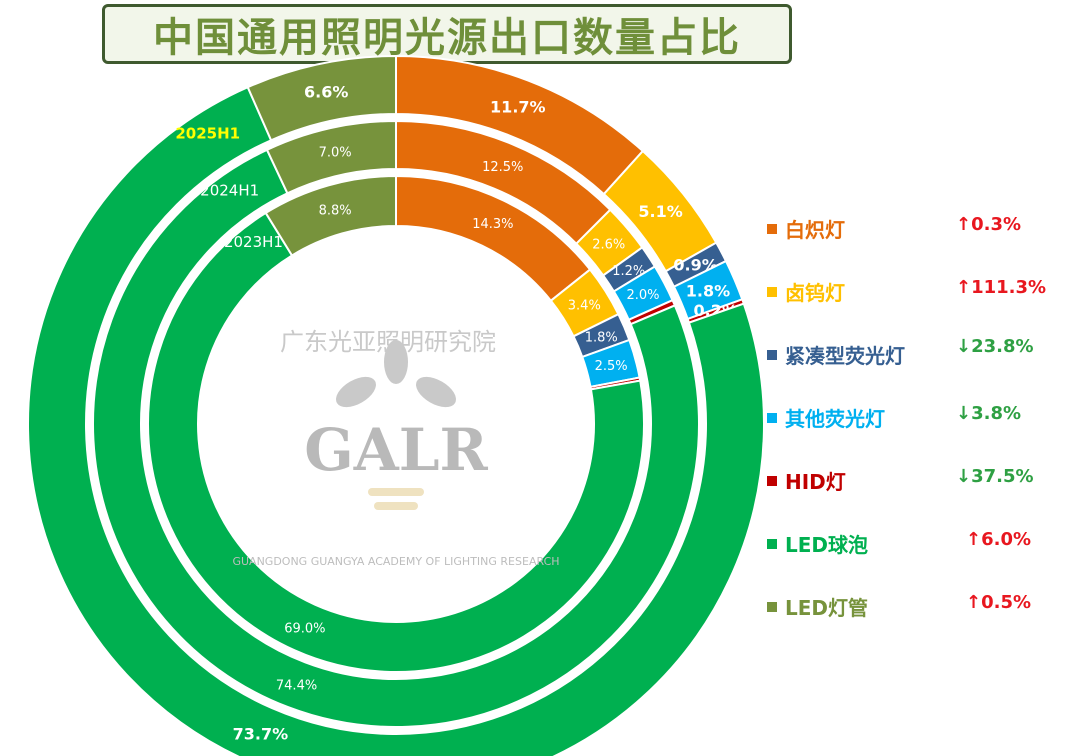 This screenshot has height=756, width=1080. I want to click on ring-2024H1-label-1: 2.6%, so click(608, 244).